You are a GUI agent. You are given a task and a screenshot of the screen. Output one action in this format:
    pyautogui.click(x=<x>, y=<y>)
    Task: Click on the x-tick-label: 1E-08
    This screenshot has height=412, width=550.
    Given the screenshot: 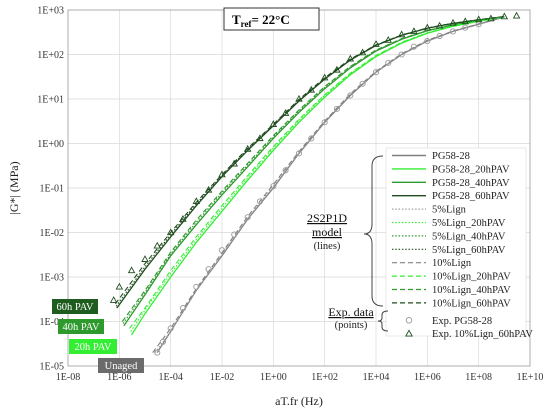 What is the action you would take?
    pyautogui.click(x=68, y=377)
    